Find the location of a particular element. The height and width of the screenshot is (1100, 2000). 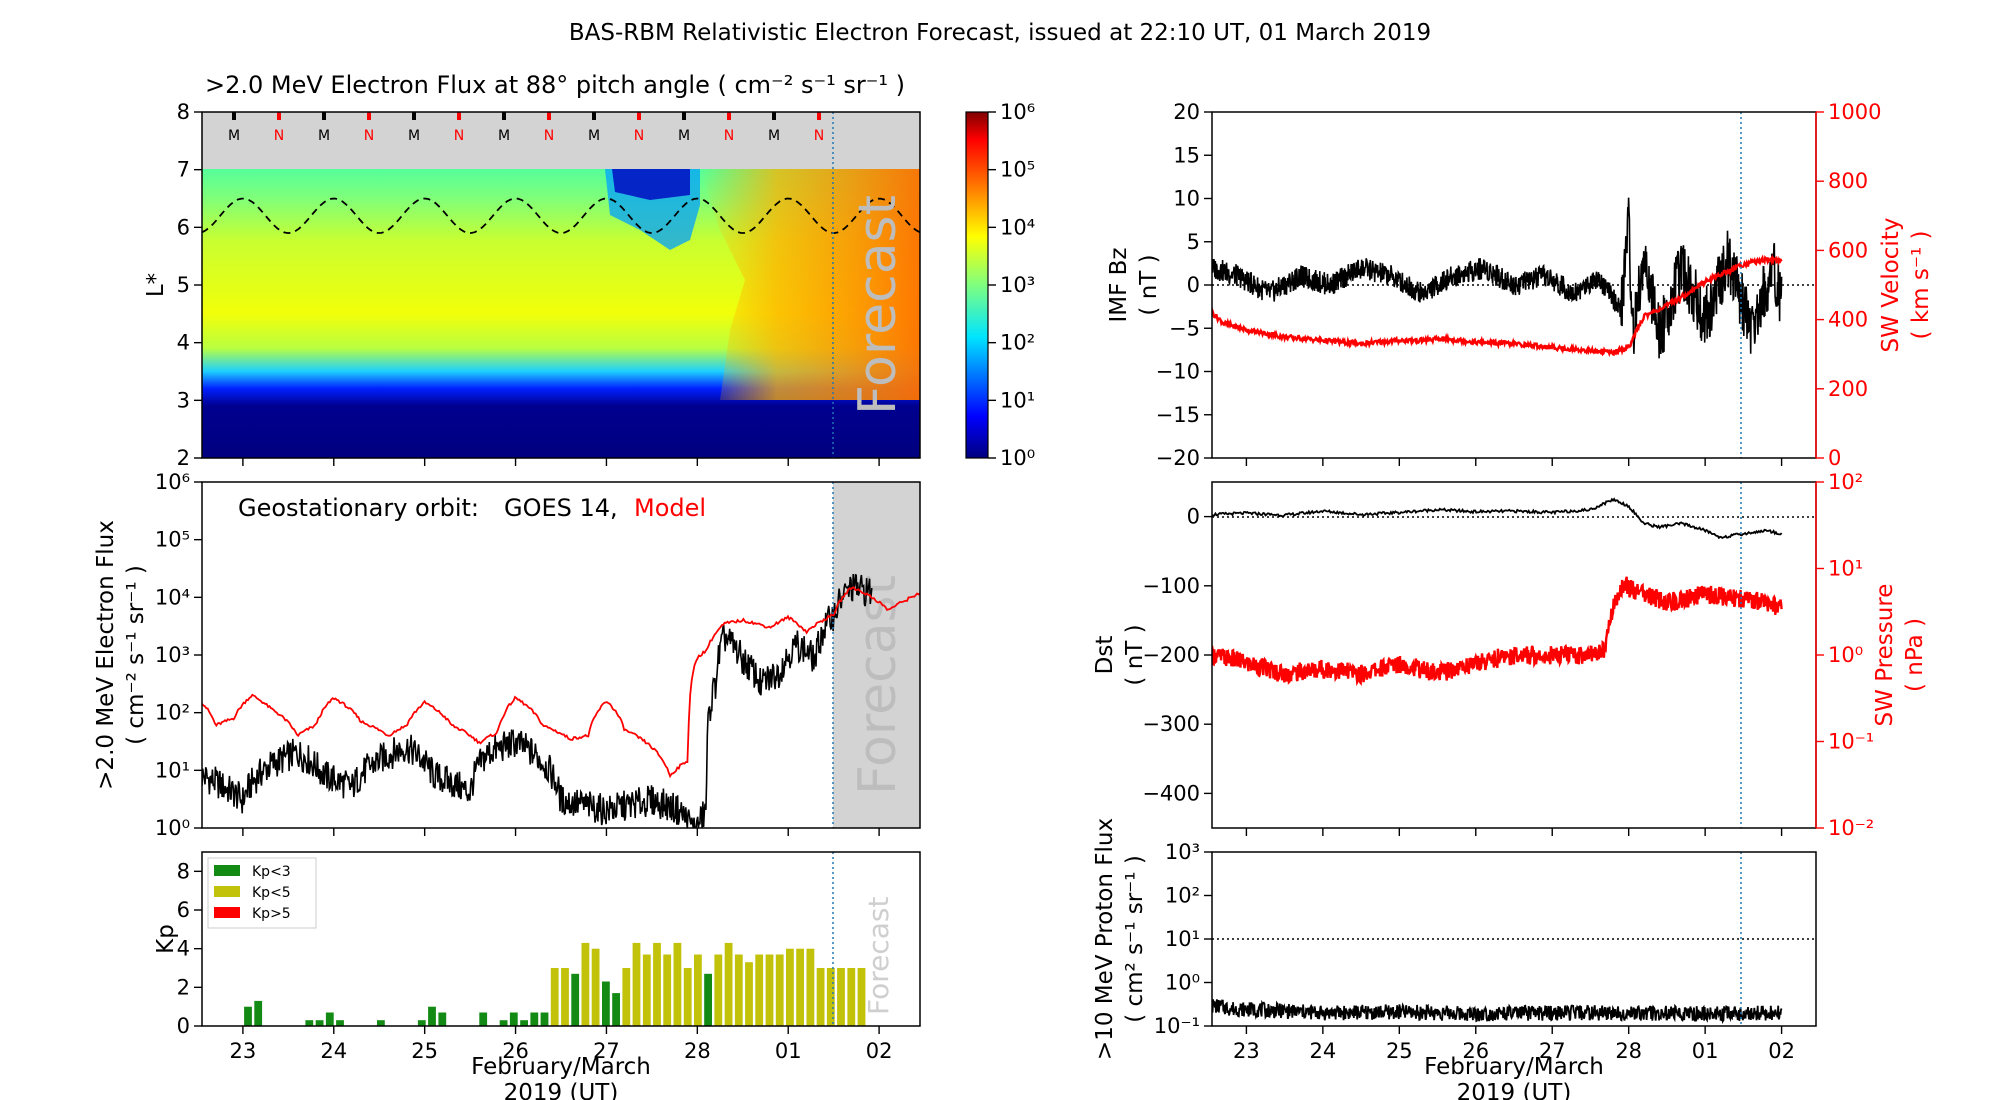

proton-y-tick-label: 10¹ is located at coordinates (1182, 939).